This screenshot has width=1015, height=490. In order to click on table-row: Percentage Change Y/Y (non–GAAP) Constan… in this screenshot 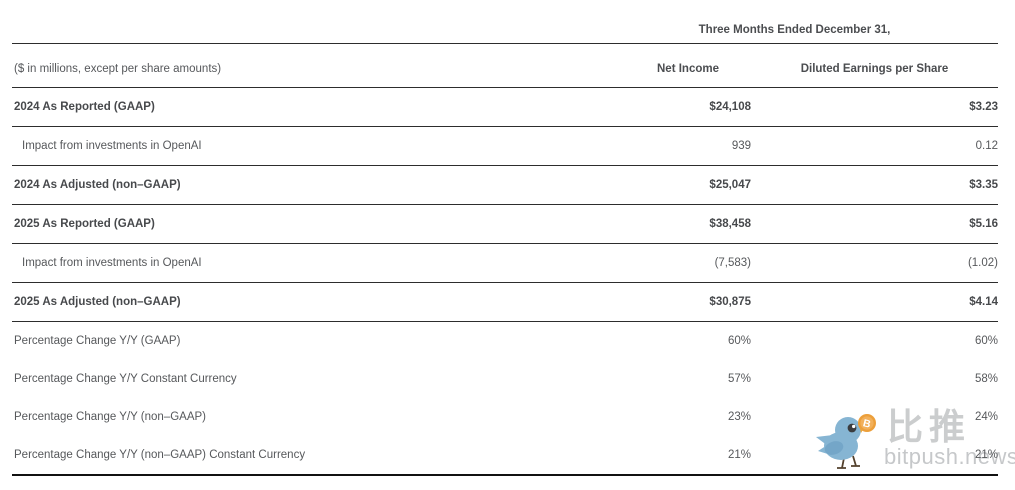, I will do `click(505, 455)`.